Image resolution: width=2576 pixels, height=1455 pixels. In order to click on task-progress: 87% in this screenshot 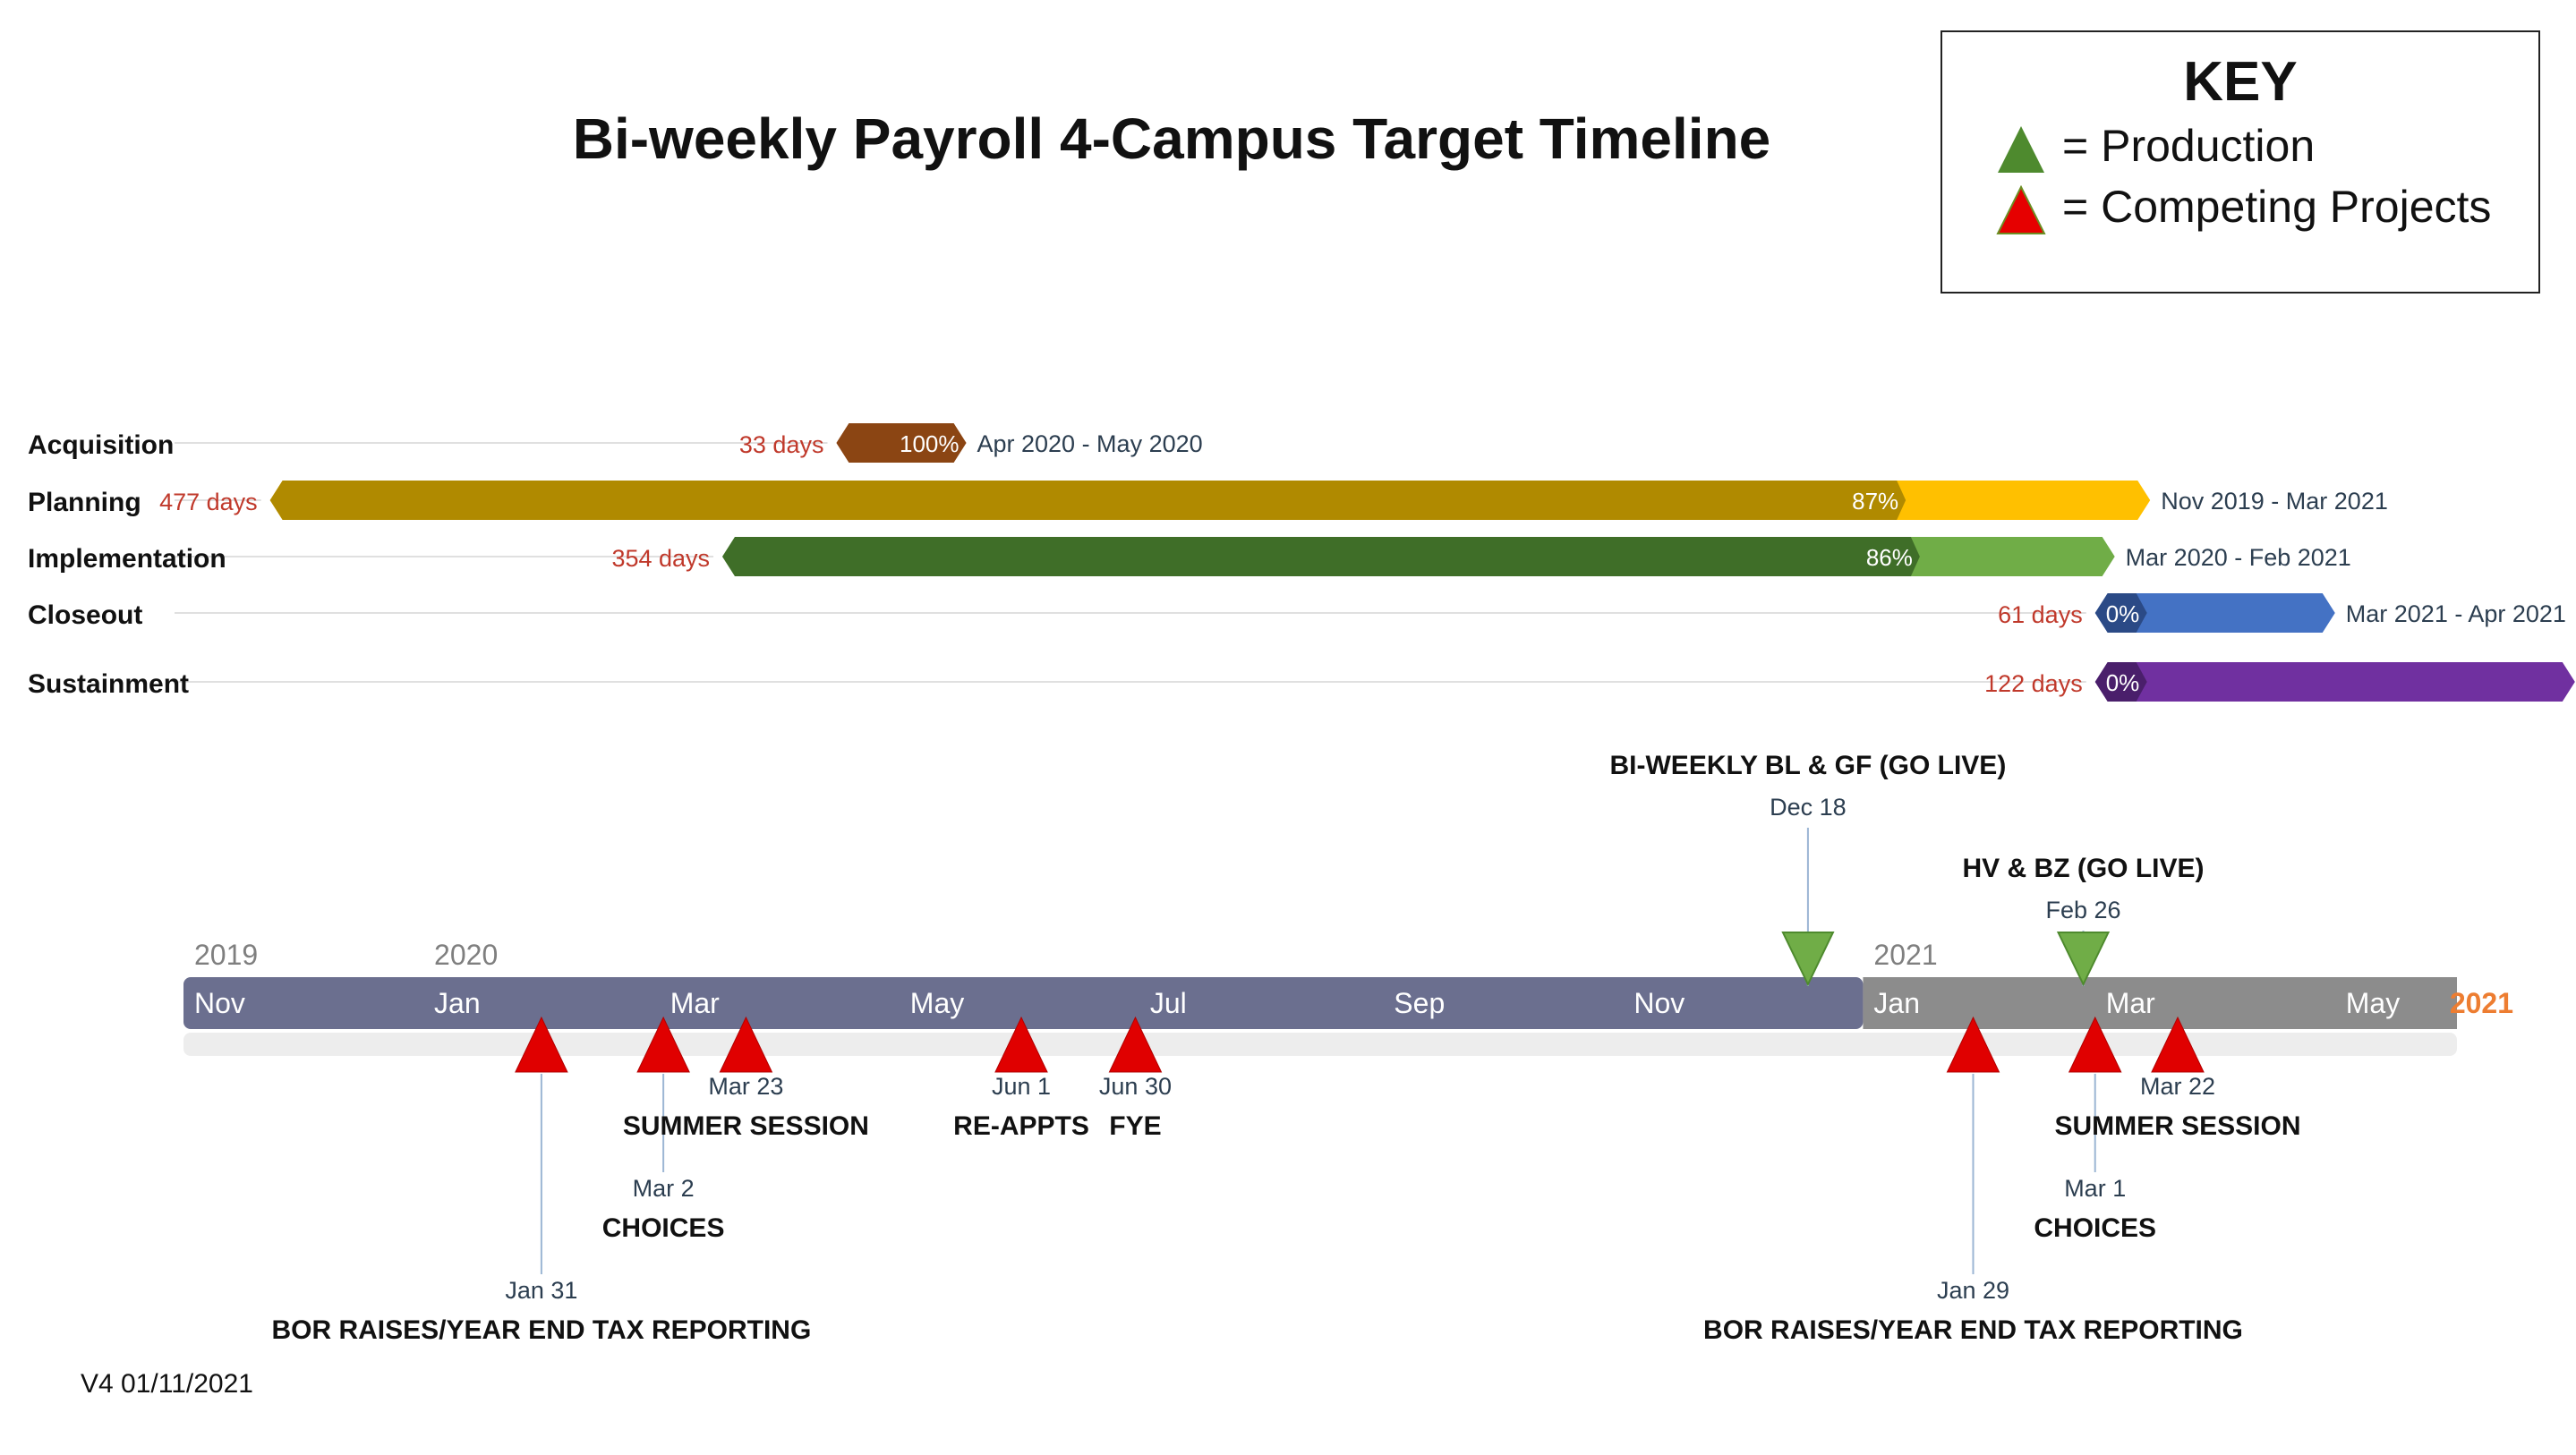, I will do `click(1875, 502)`.